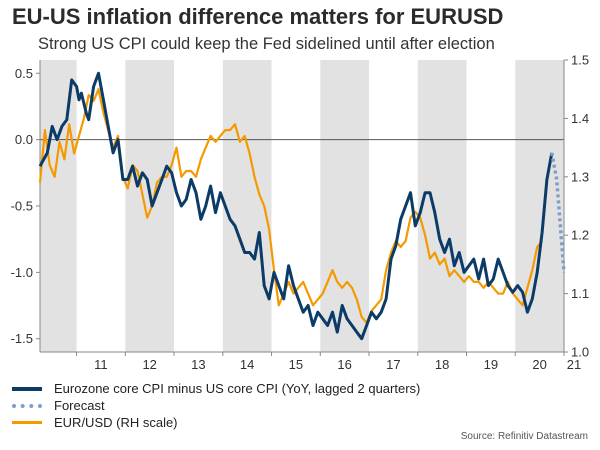 Image resolution: width=600 pixels, height=450 pixels. I want to click on right-tick-label: 1.5, so click(580, 60).